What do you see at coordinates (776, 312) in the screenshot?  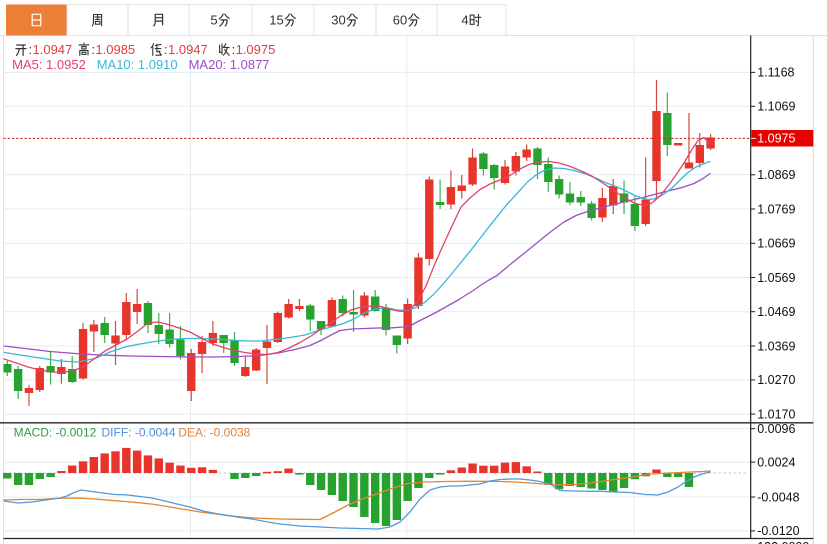 I see `svg-text: 1.0469` at bounding box center [776, 312].